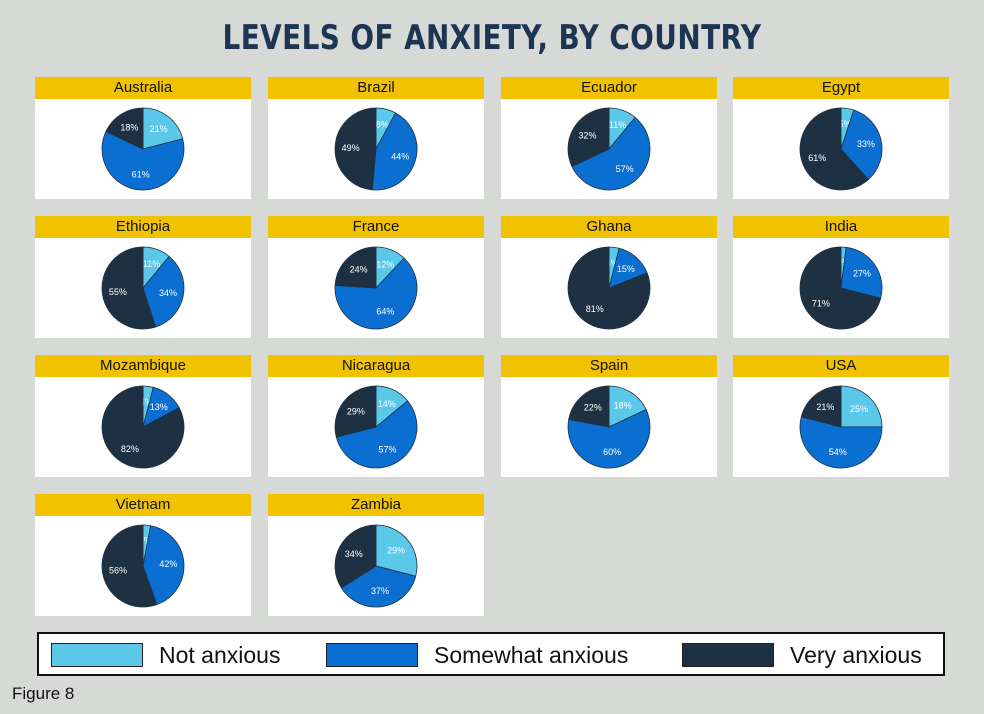 The height and width of the screenshot is (714, 984). I want to click on country-label: Nicaragua, so click(376, 366).